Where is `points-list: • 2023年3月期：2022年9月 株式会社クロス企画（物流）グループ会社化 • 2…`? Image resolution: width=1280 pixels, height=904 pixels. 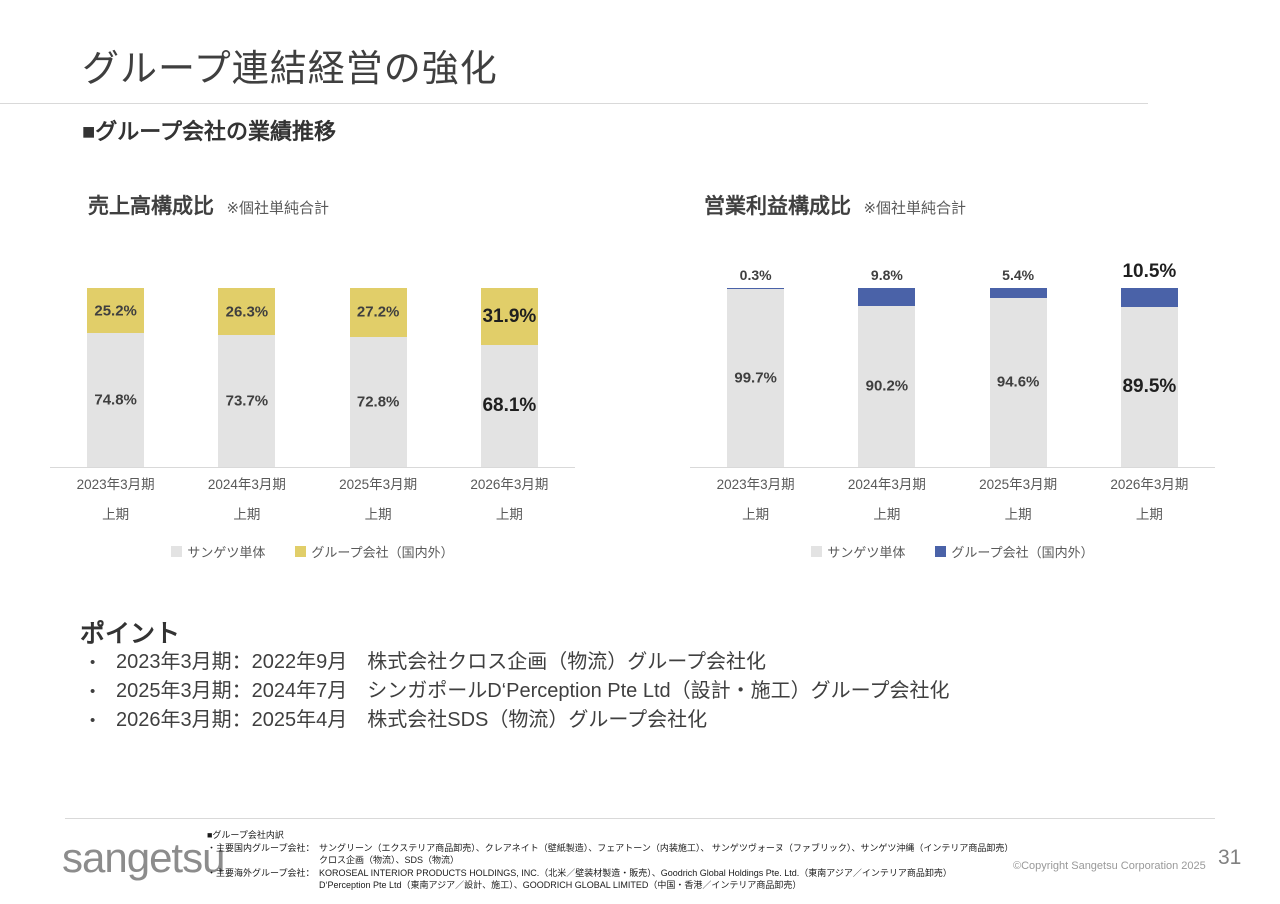 points-list: • 2023年3月期：2022年9月 株式会社クロス企画（物流）グループ会社化 • 2… is located at coordinates (650, 691).